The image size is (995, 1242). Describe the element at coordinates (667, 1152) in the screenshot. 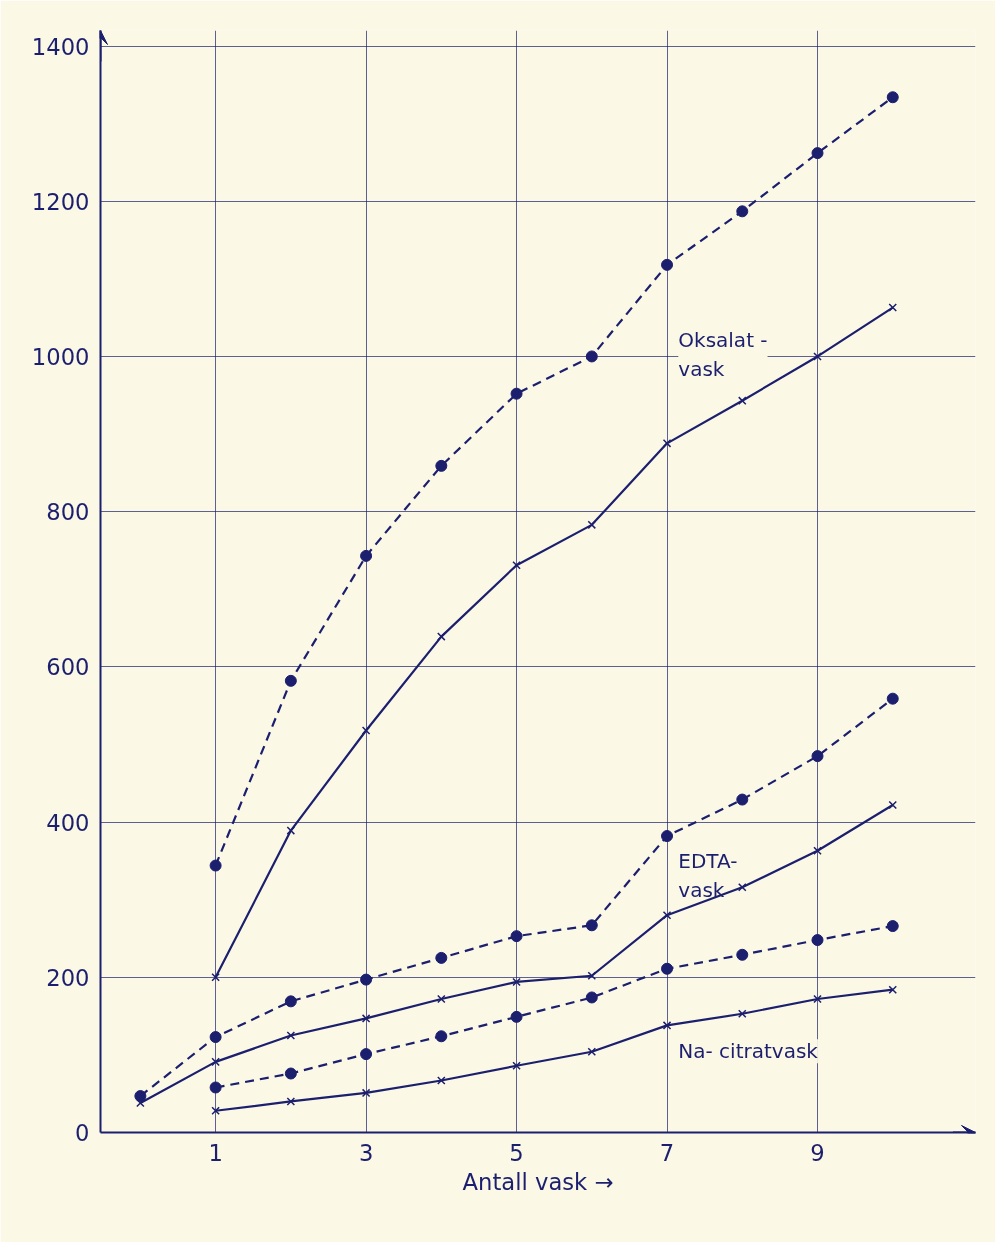

I see `x-tick-label: 7` at that location.